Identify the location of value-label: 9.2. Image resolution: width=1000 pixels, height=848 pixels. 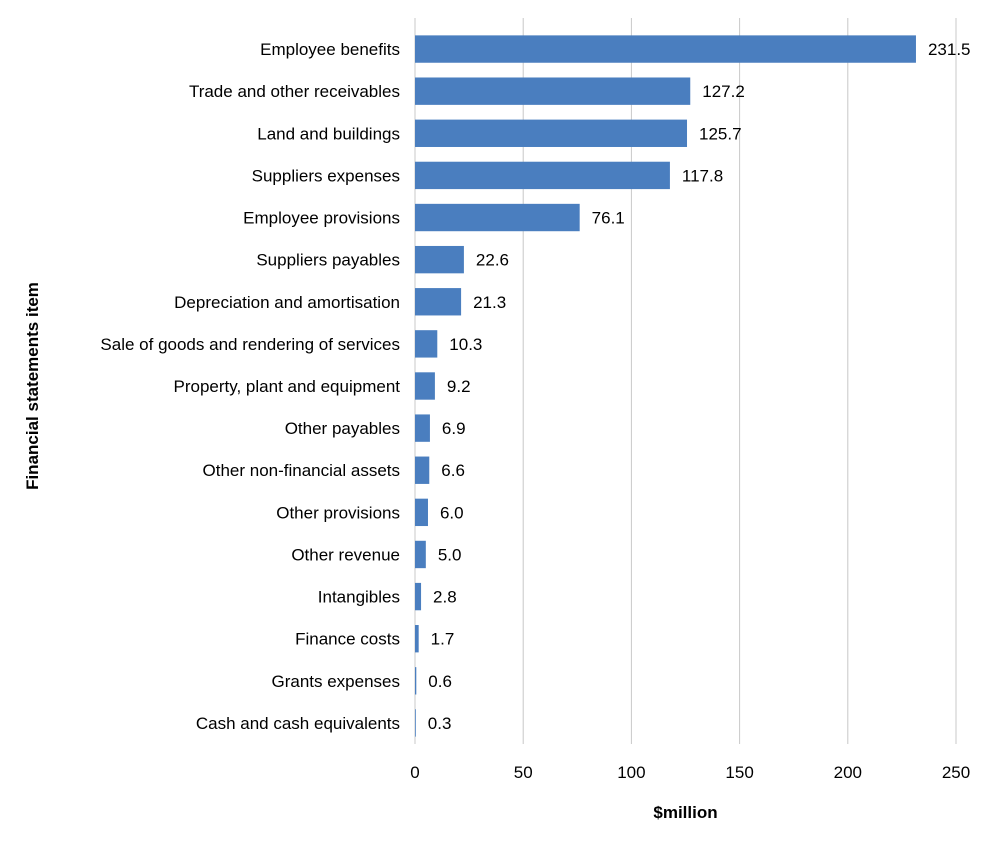
(459, 386).